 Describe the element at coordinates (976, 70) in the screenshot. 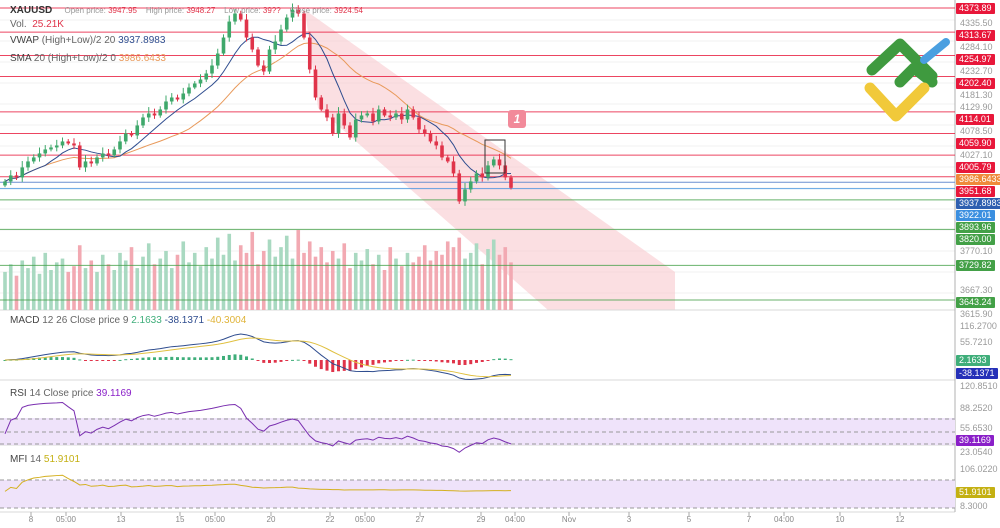

I see `price-axis-tick: 4232.70` at that location.